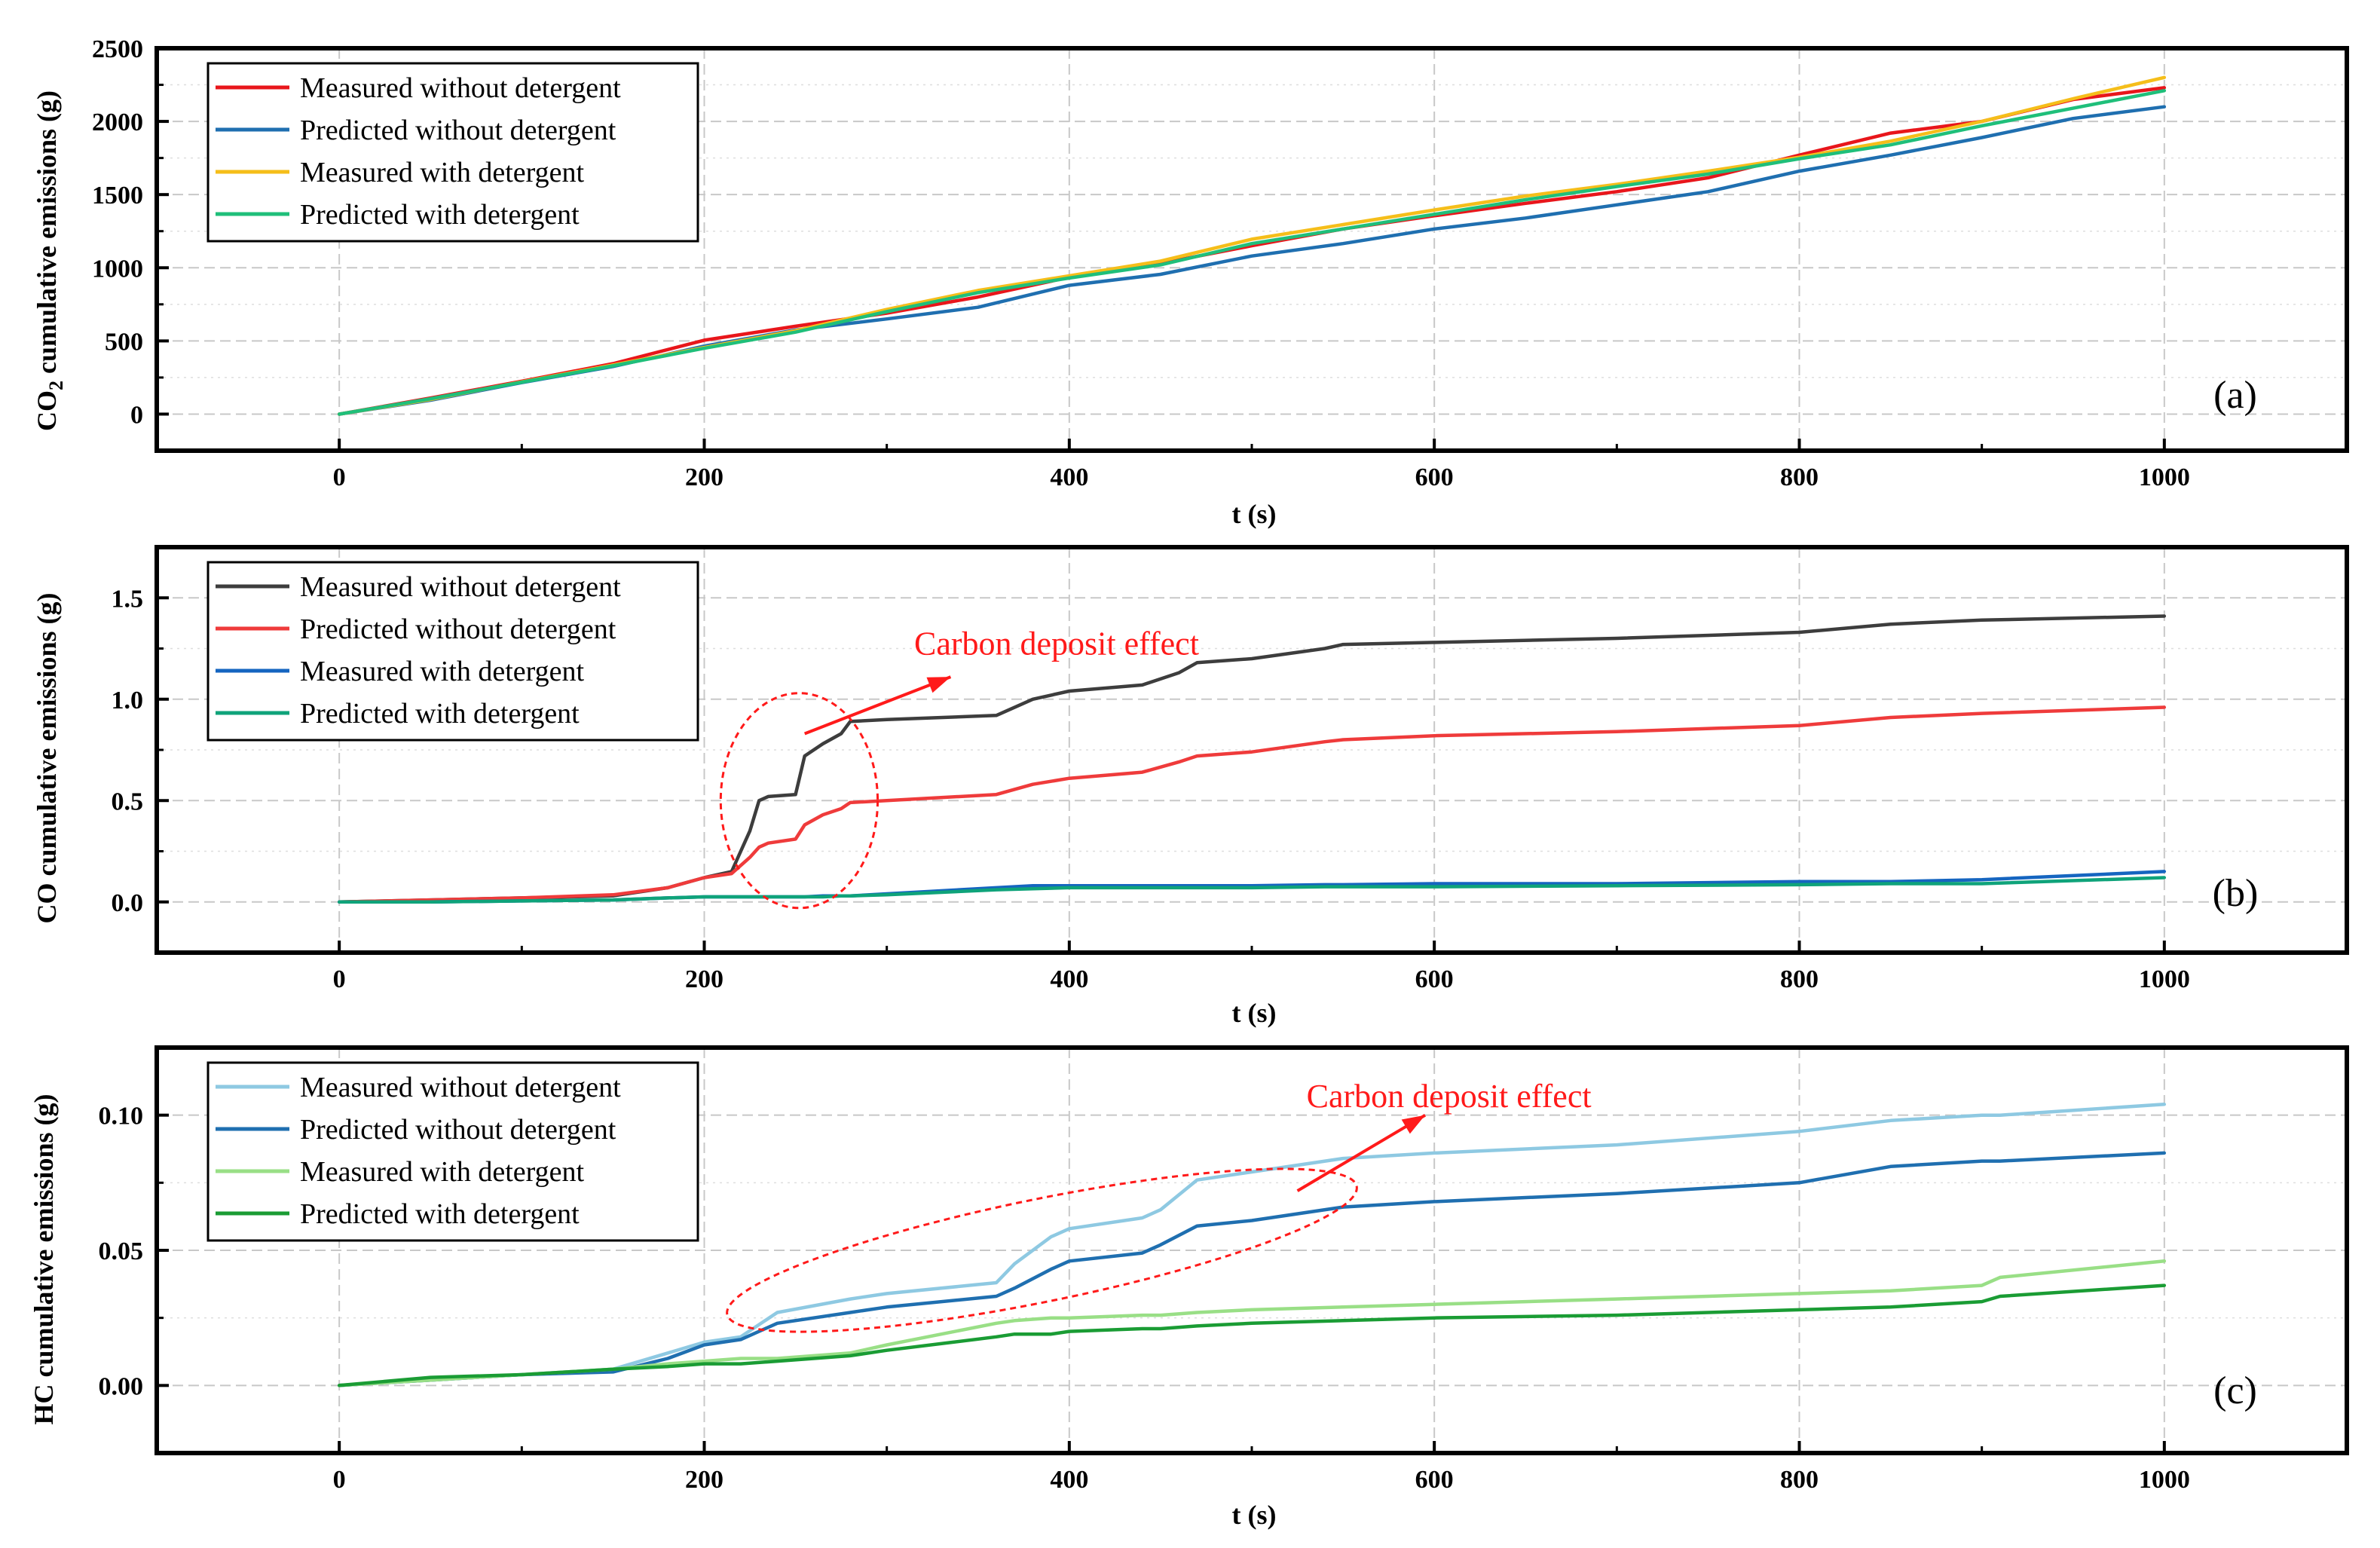  Describe the element at coordinates (117, 196) in the screenshot. I see `y-tick-label: 1500` at that location.